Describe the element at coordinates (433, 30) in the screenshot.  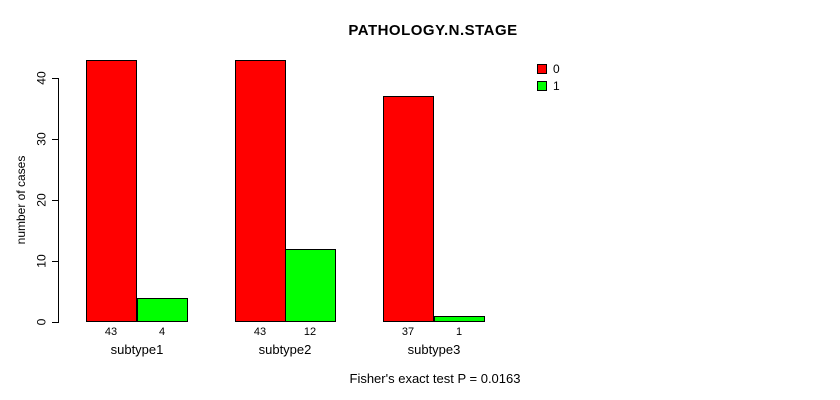
I see `chart-title: PATHOLOGY.N.STAGE` at that location.